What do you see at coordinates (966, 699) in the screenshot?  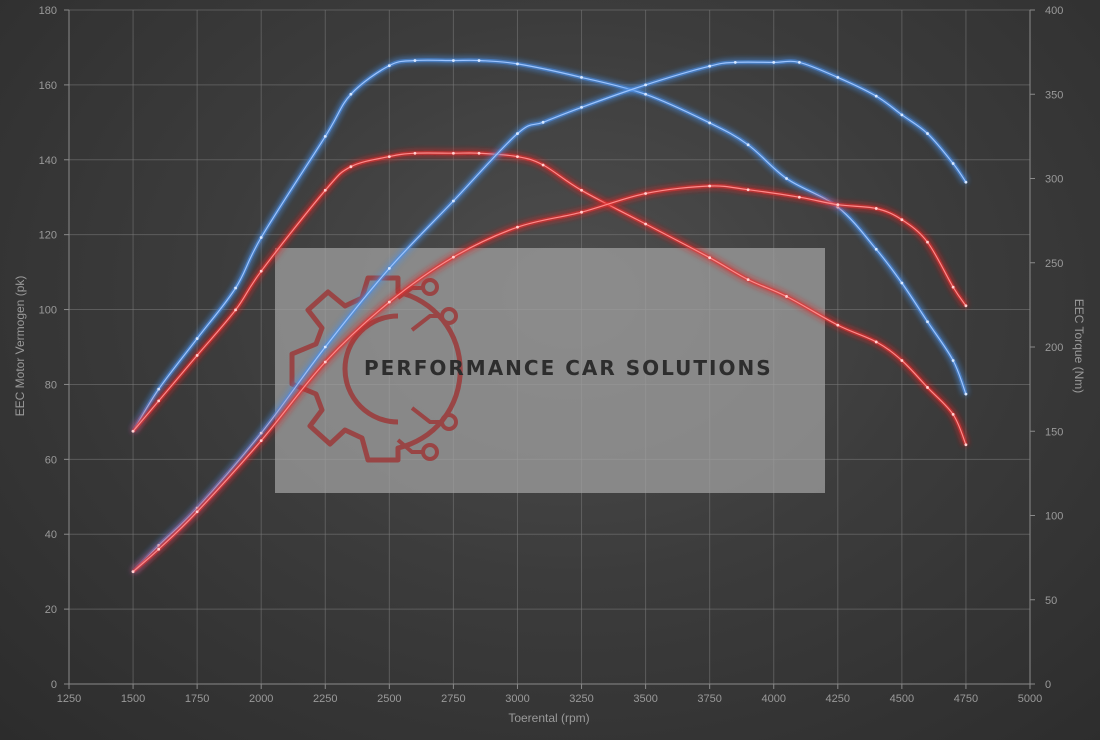 I see `x-tick-label: 4750` at bounding box center [966, 699].